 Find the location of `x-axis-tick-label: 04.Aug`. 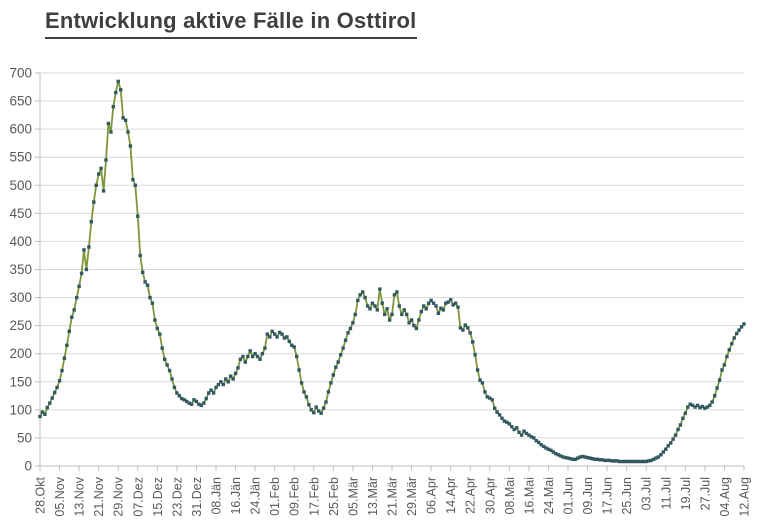

x-axis-tick-label: 04.Aug is located at coordinates (725, 497).